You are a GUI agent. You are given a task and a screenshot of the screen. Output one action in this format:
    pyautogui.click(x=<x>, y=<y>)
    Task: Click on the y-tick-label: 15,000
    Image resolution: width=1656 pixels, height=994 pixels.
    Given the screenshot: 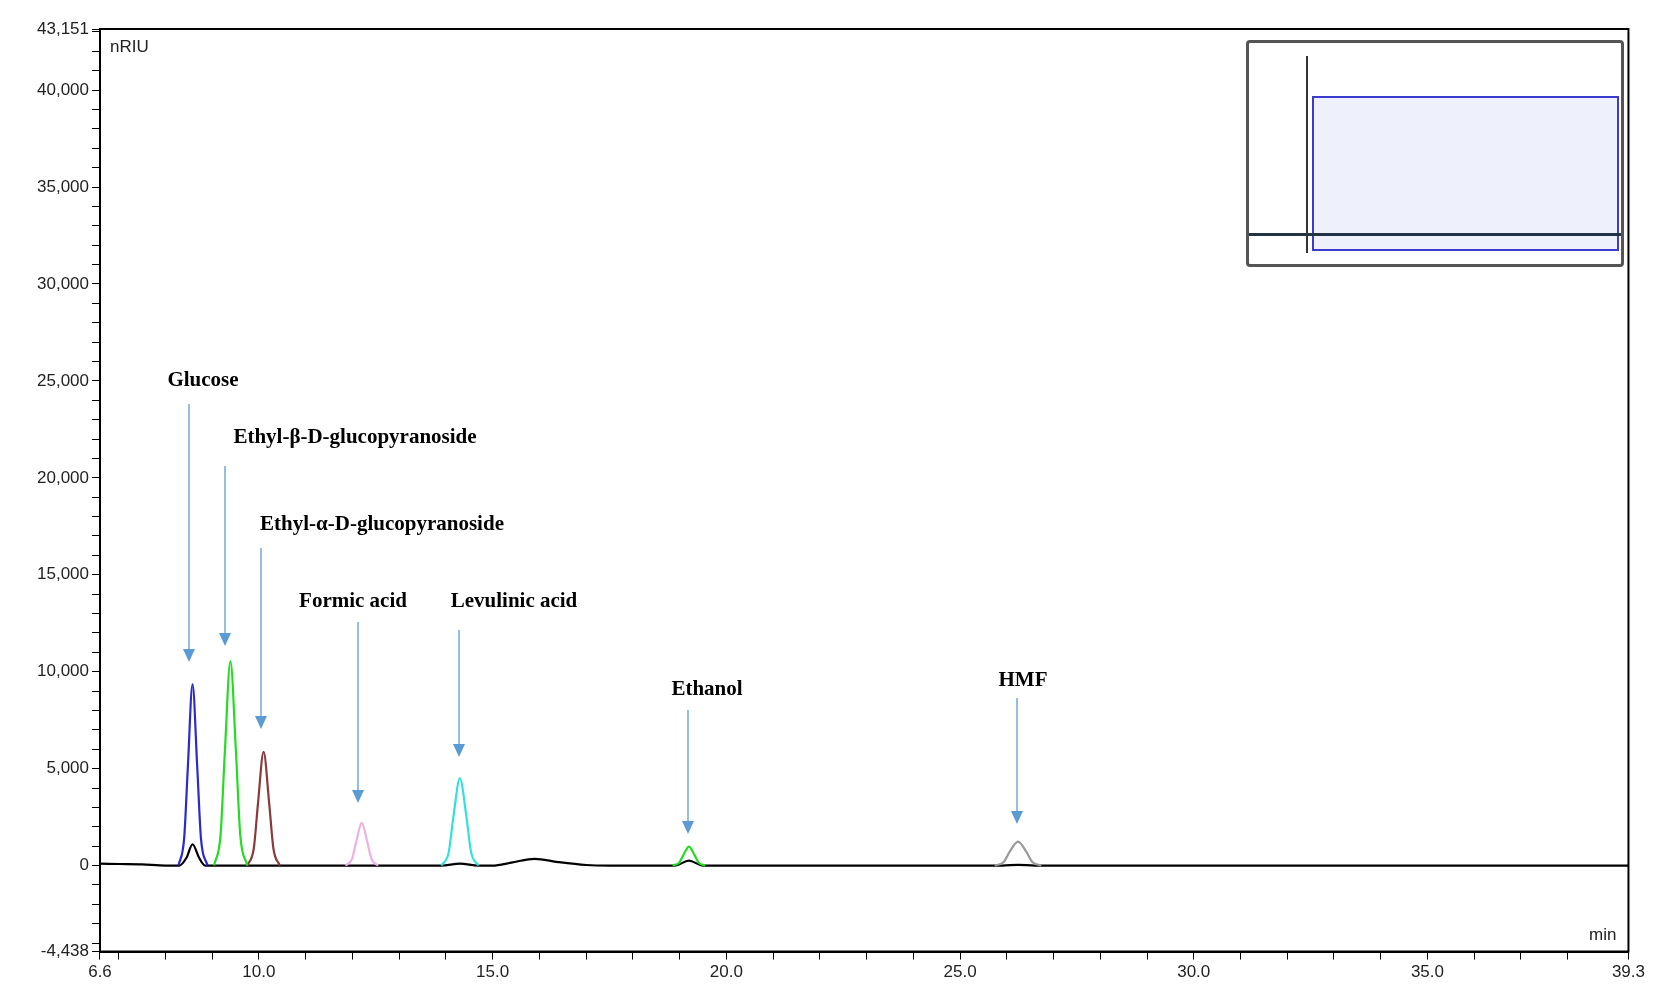 What is the action you would take?
    pyautogui.click(x=63, y=574)
    